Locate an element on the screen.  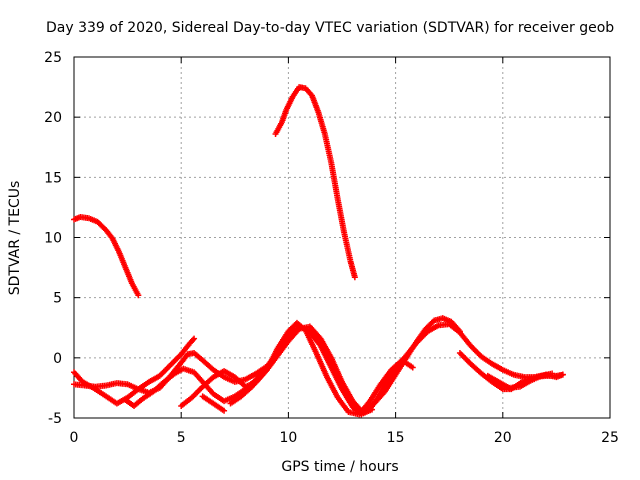
series-low-c is located at coordinates (249, 370).